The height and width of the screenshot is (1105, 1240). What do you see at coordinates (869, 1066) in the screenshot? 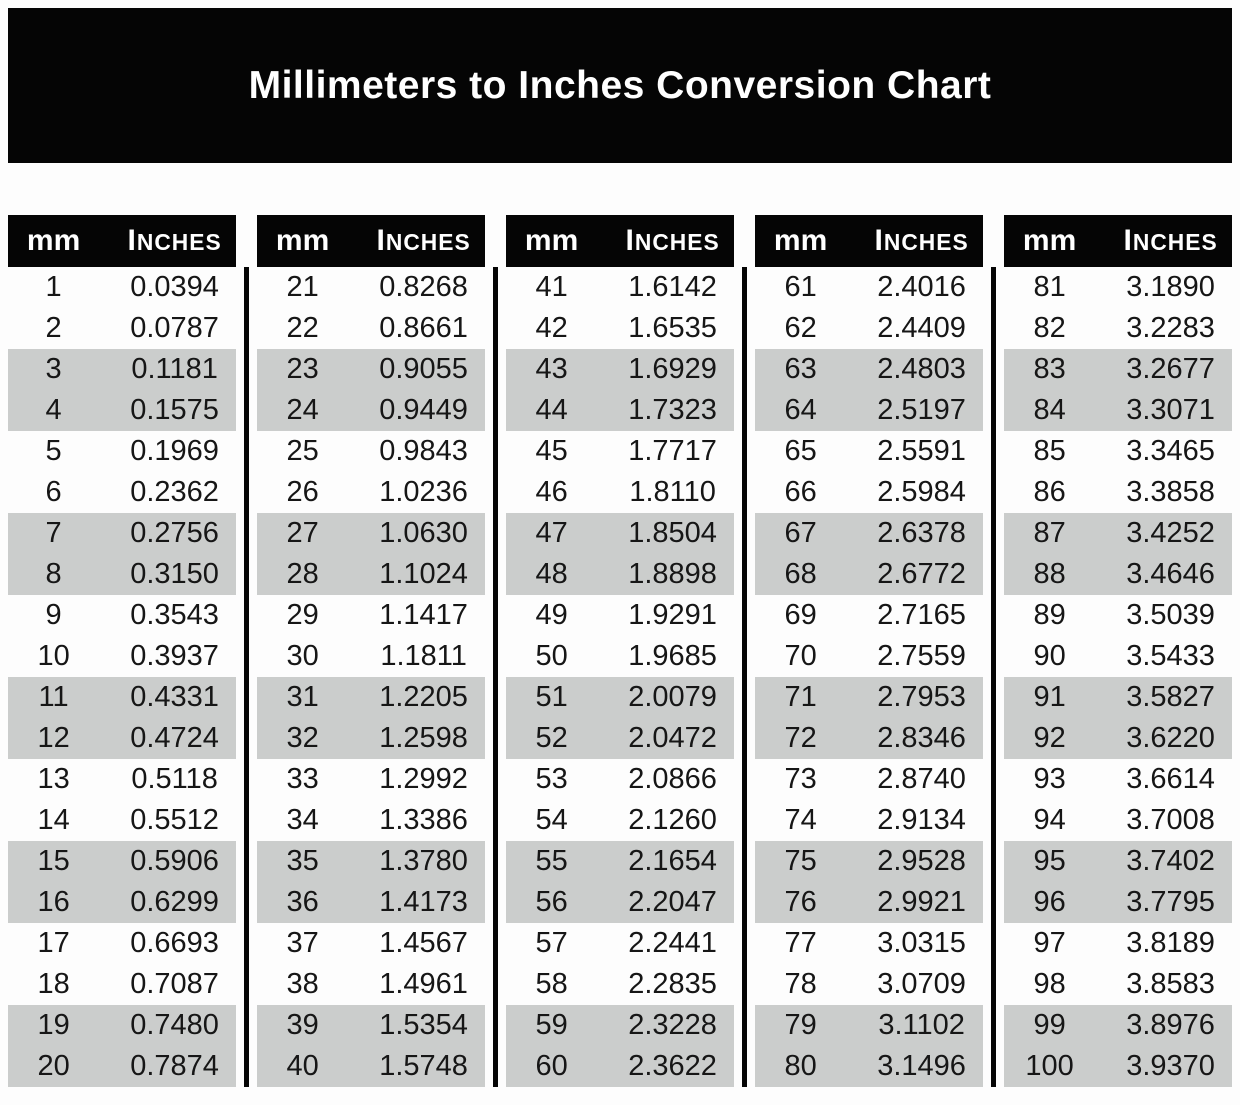
I see `table-row: 80 3.1496` at bounding box center [869, 1066].